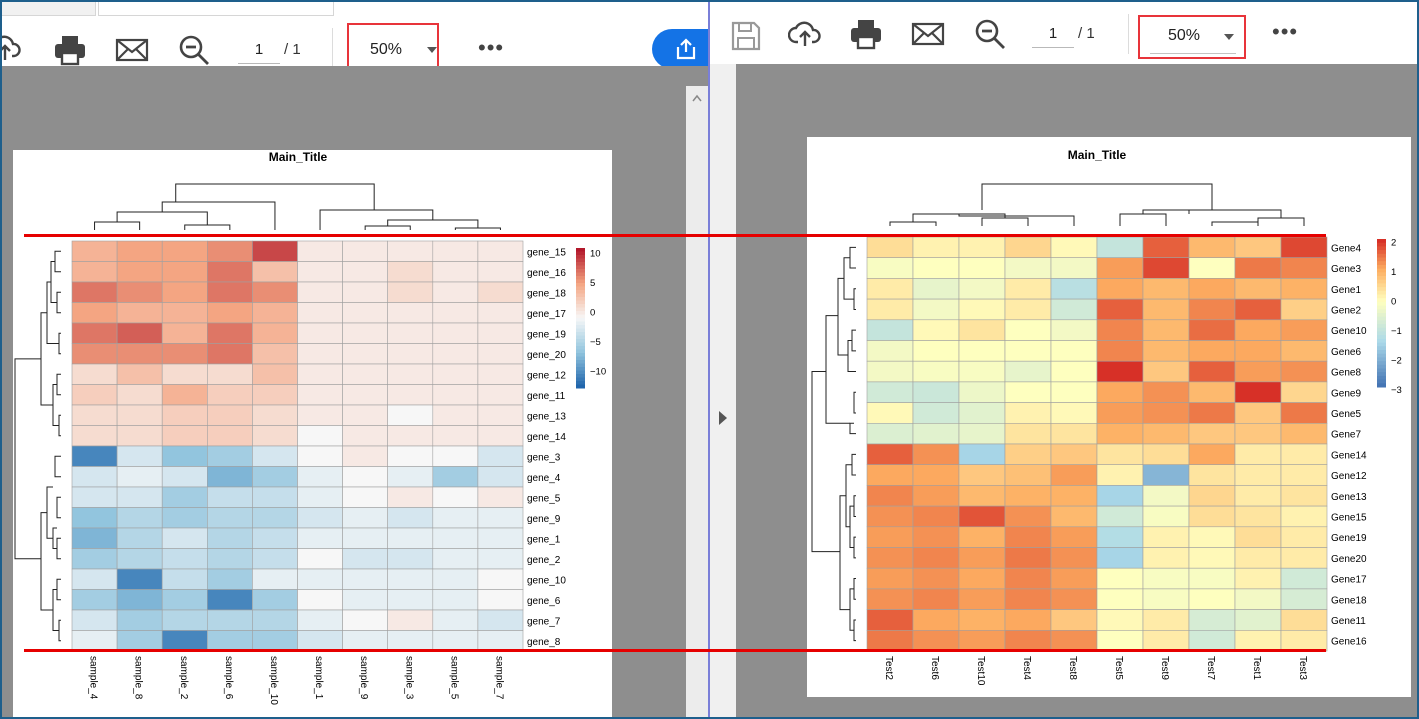 The width and height of the screenshot is (1419, 719). Describe the element at coordinates (1349, 476) in the screenshot. I see `row-label: Gene12` at that location.